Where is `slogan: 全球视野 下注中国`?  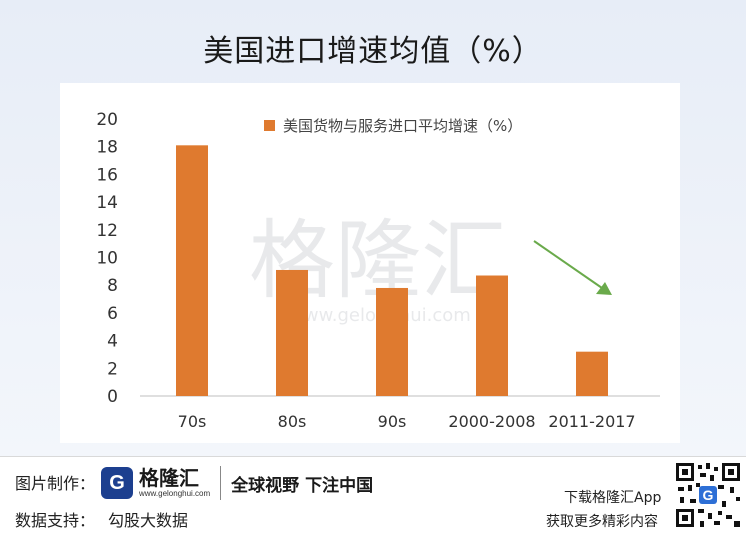
slogan: 全球视野 下注中国 is located at coordinates (302, 485).